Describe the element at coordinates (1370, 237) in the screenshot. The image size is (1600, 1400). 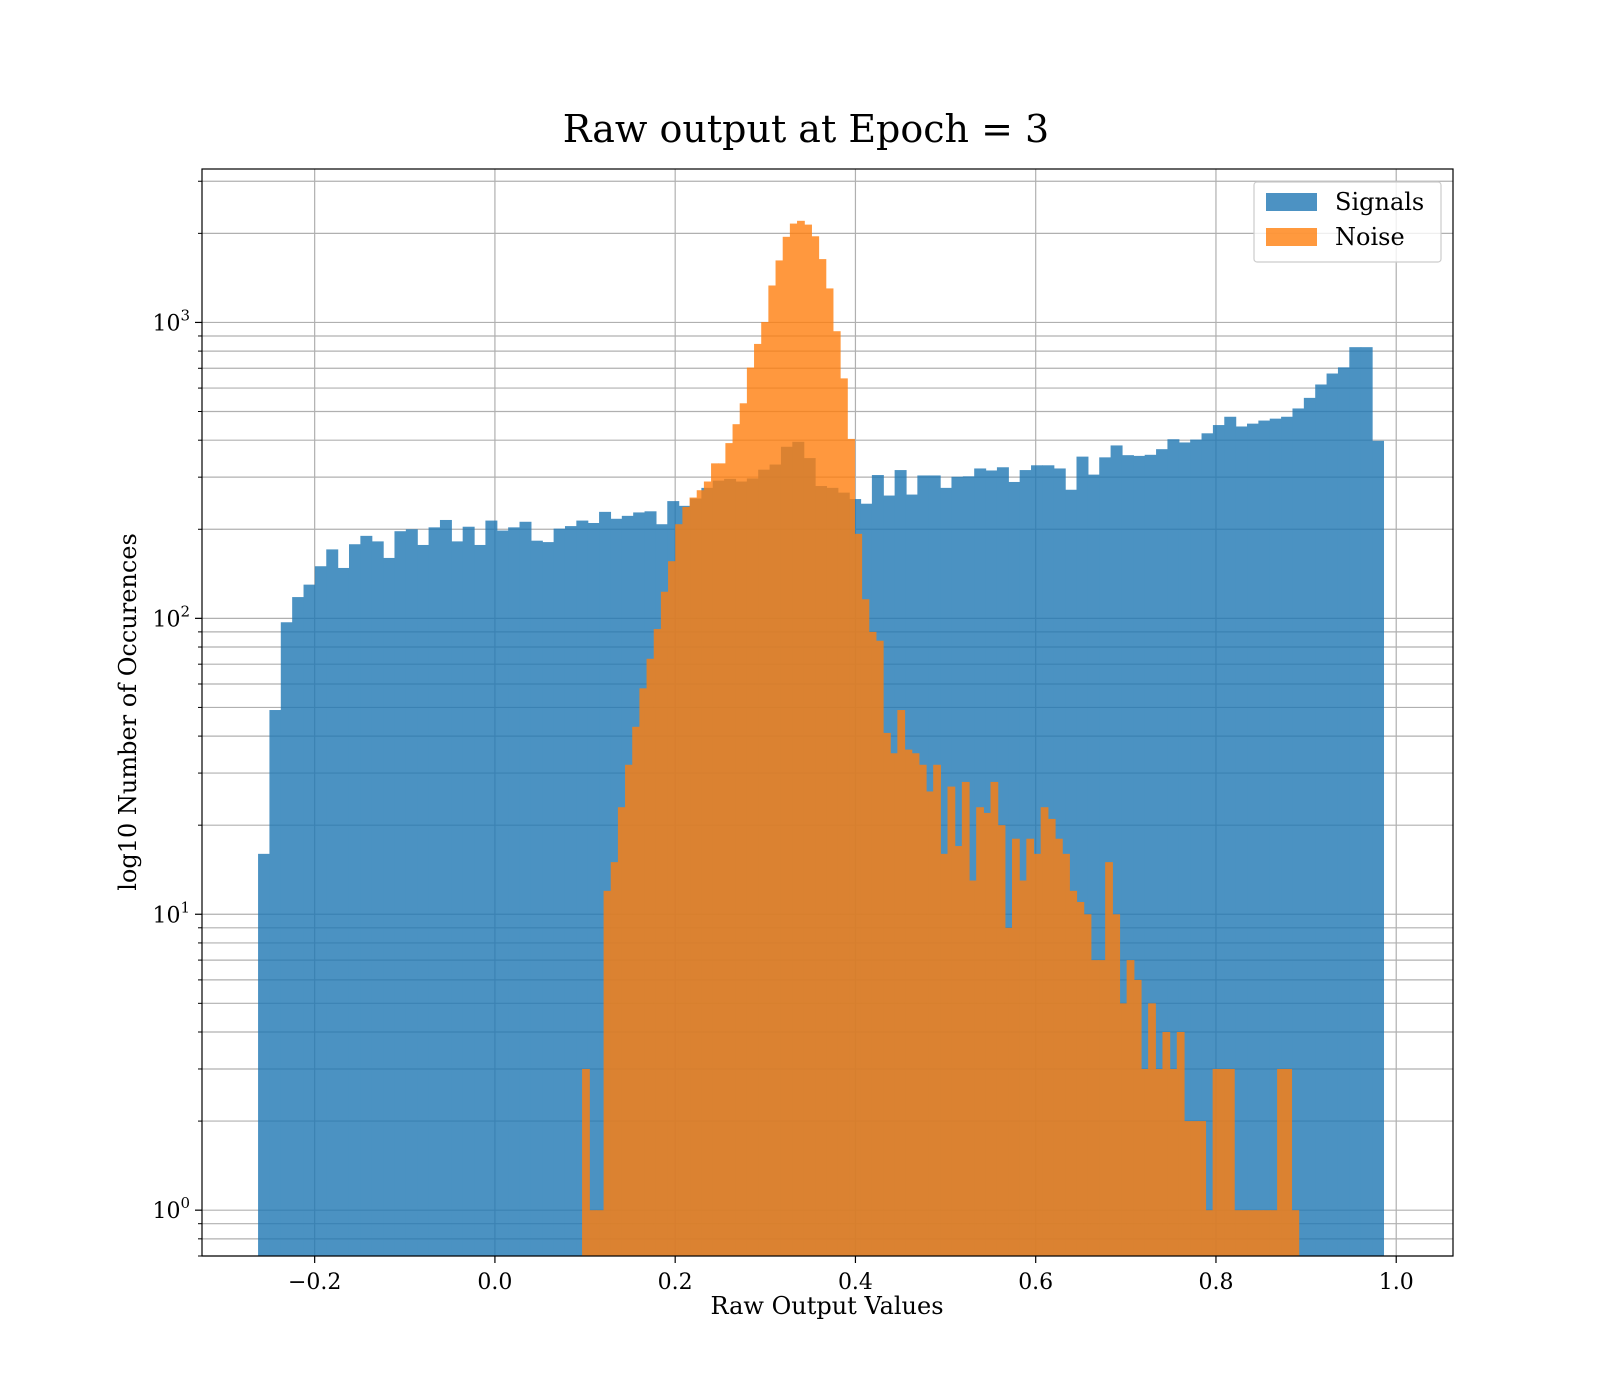
I see `legend-label-noise: Noise` at that location.